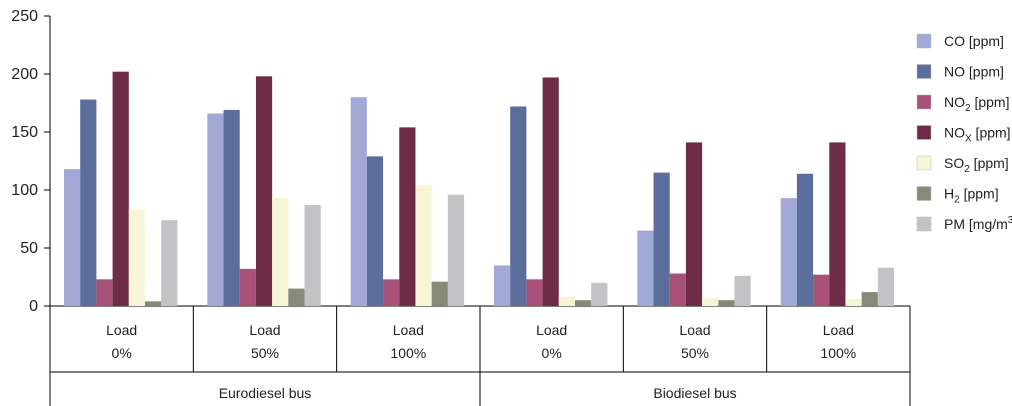  What do you see at coordinates (977, 135) in the screenshot?
I see `legend-label: NOX [ppm]` at bounding box center [977, 135].